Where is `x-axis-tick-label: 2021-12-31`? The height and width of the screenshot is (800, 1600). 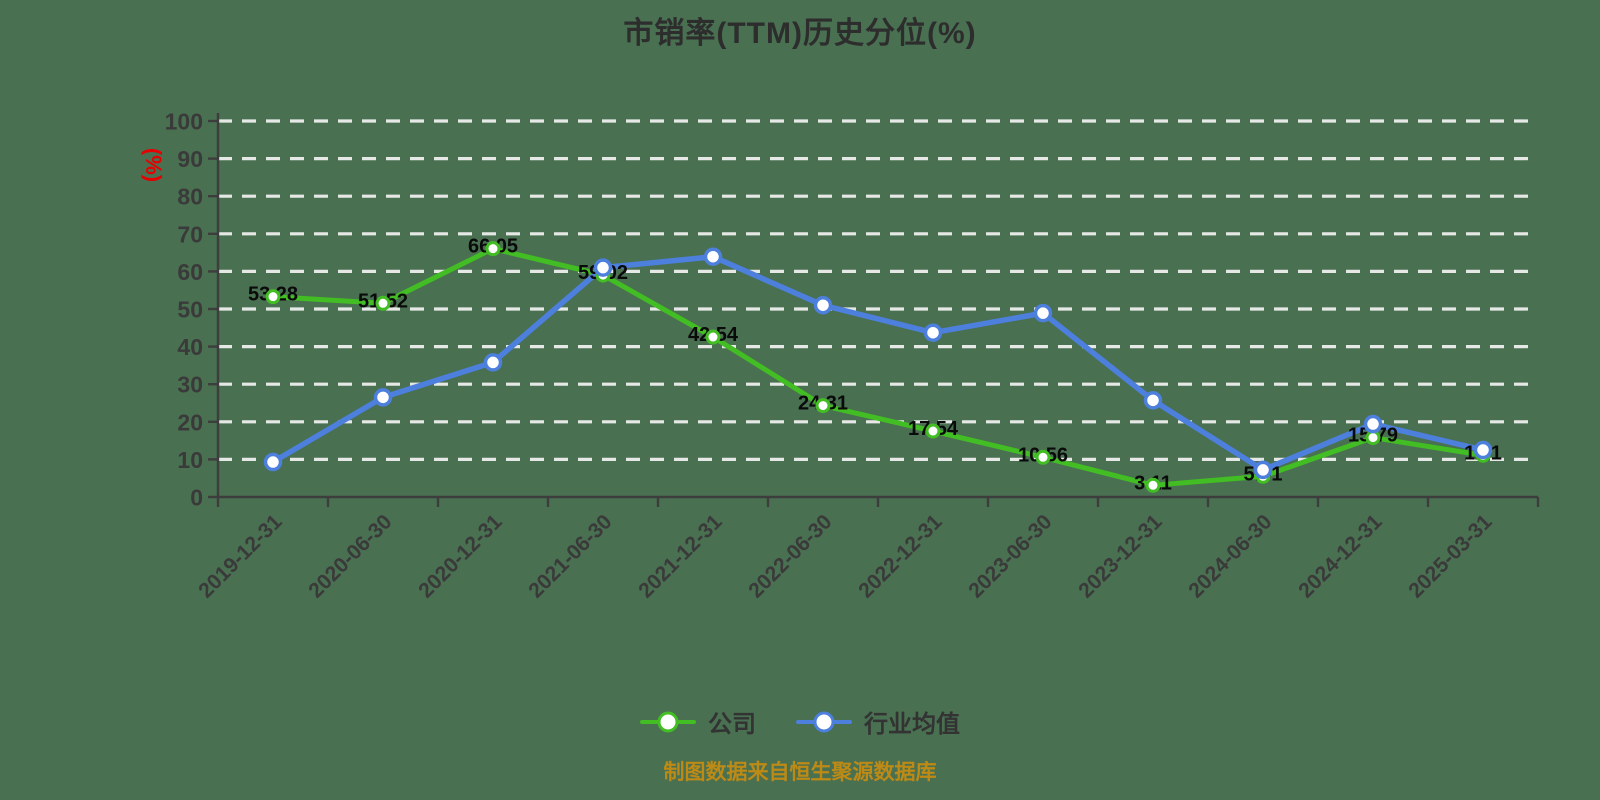
x-axis-tick-label: 2021-12-31 is located at coordinates (680, 556).